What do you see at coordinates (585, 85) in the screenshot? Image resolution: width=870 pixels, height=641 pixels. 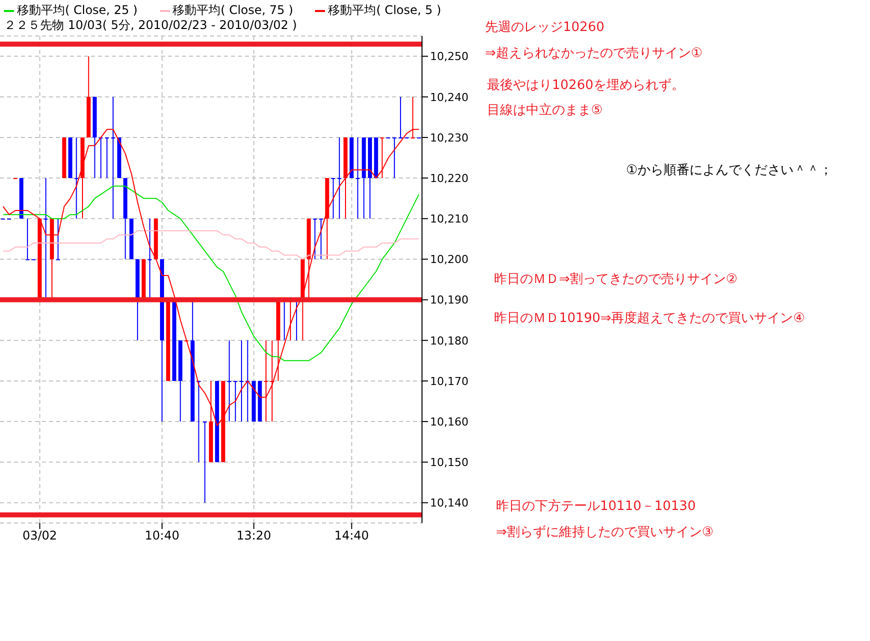 I see `text: 最後やはり10260を埋められず。` at bounding box center [585, 85].